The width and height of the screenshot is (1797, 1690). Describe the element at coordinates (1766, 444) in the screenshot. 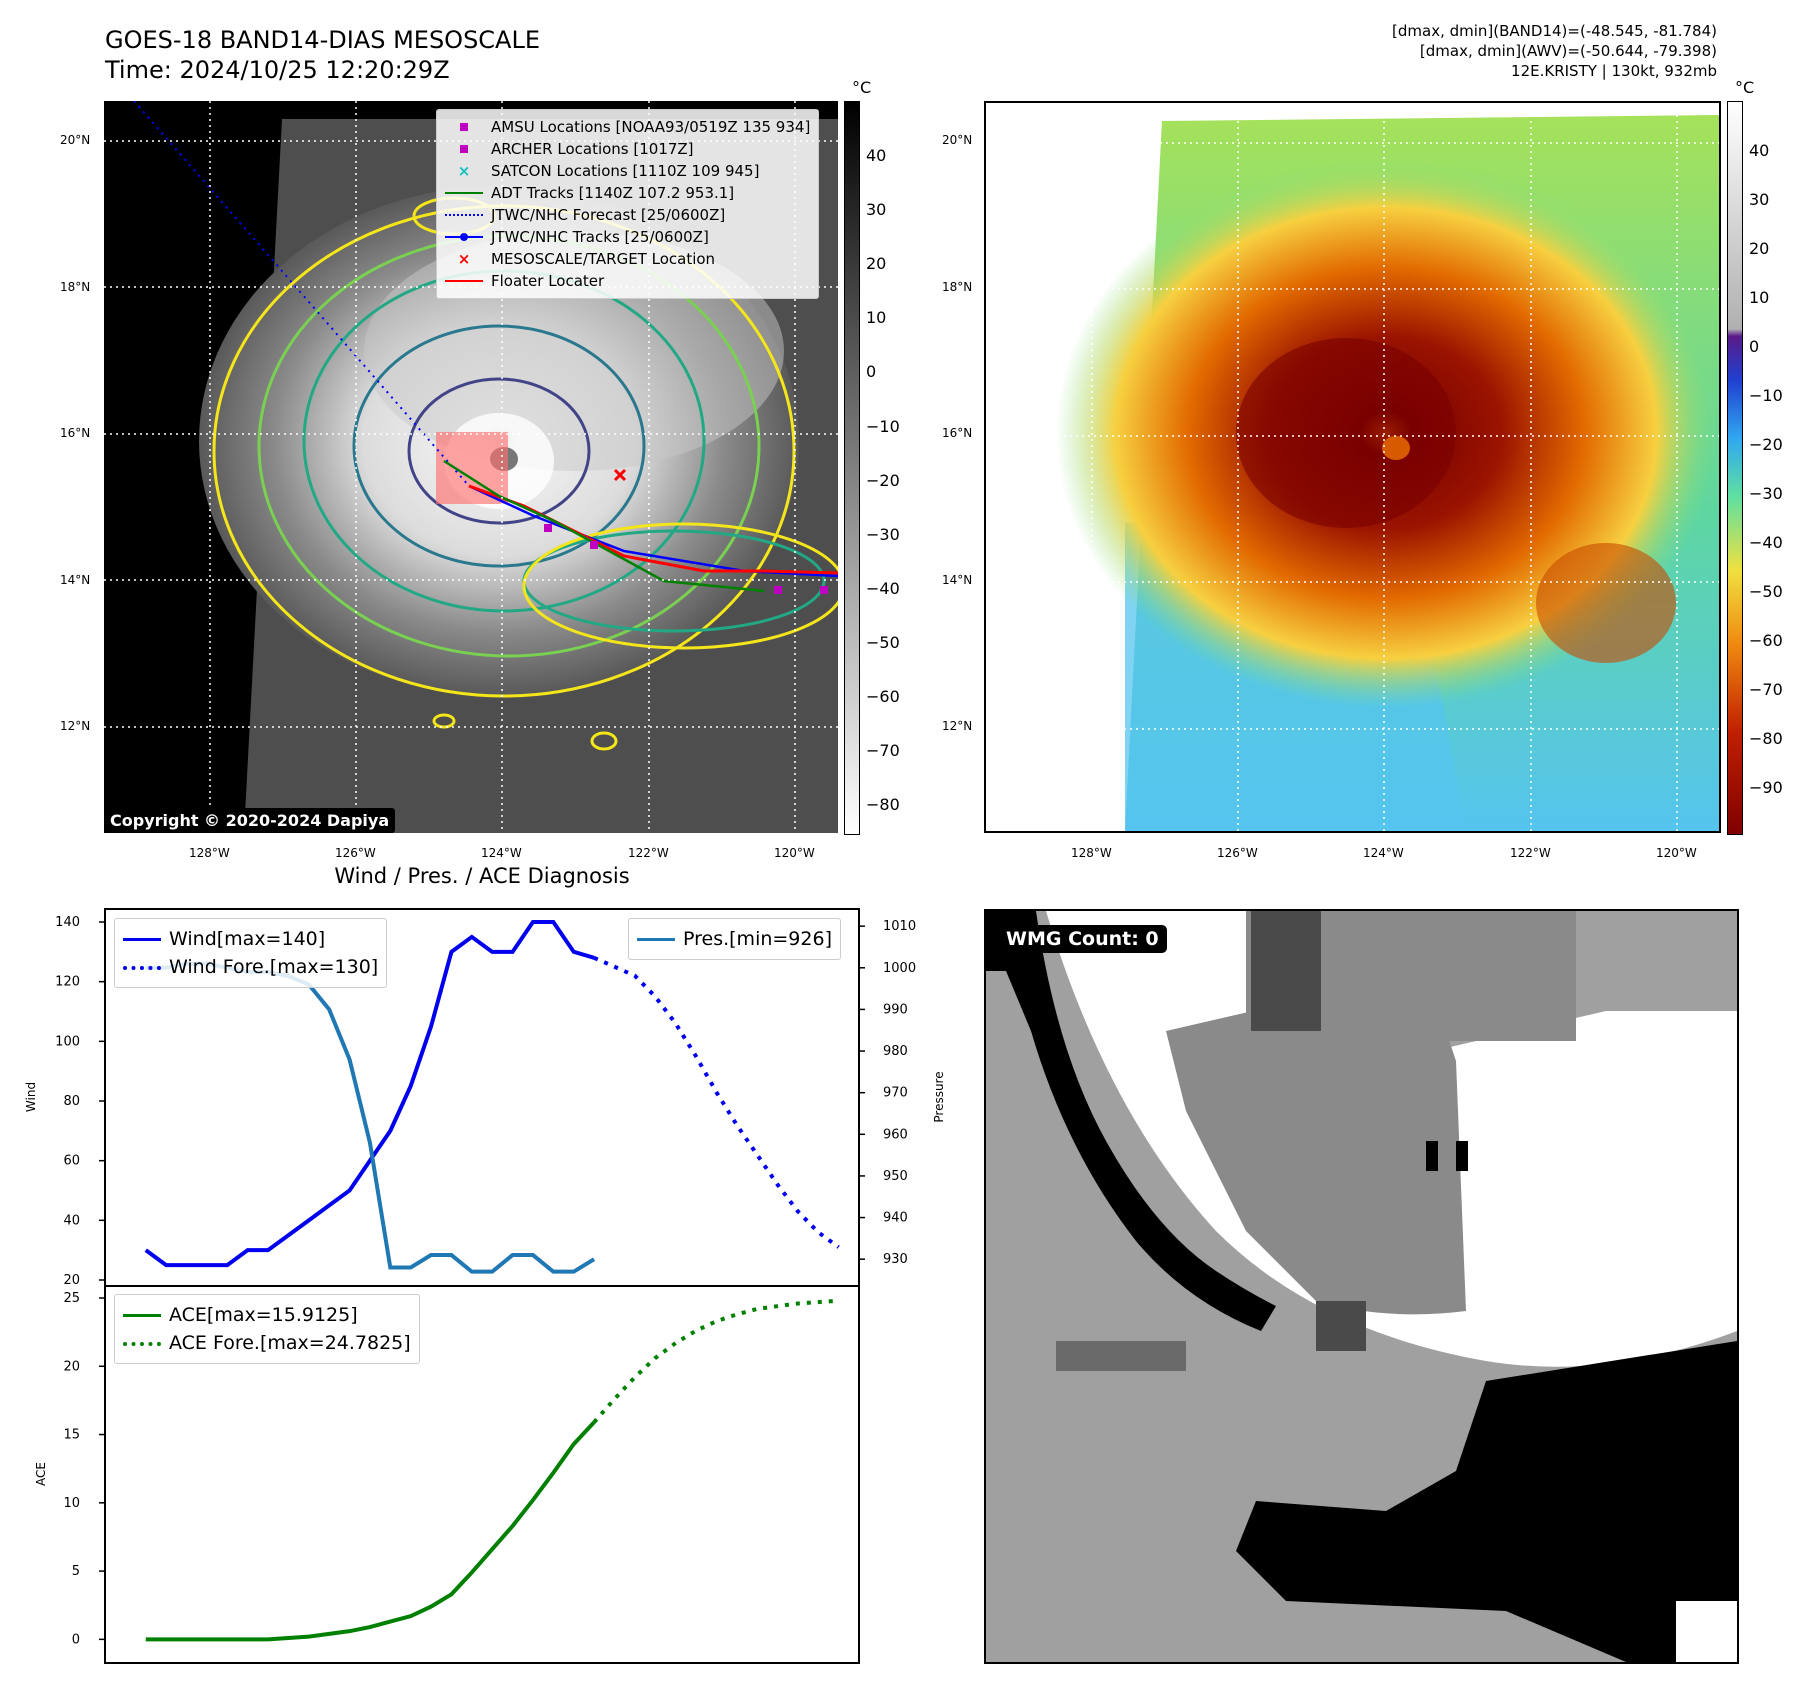

I see `colorbar-tick: −20` at that location.